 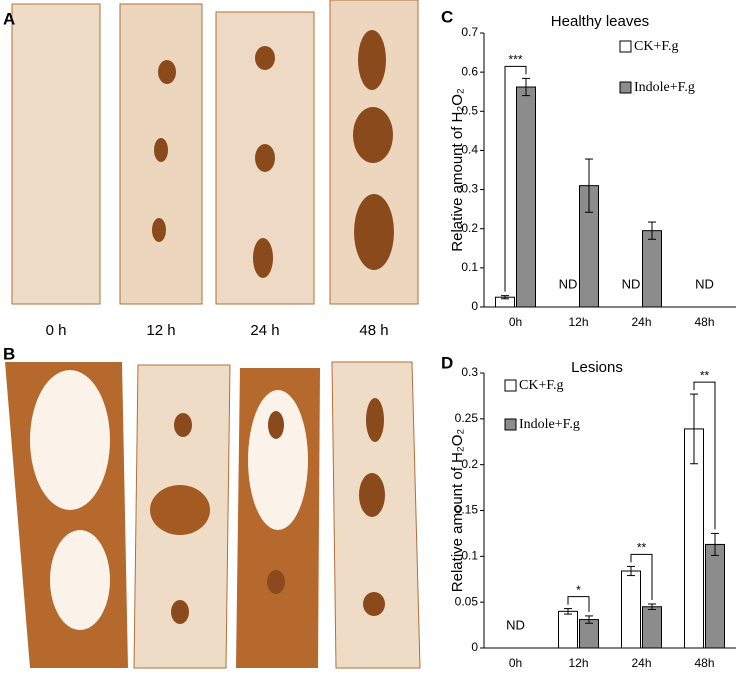 What do you see at coordinates (469, 110) in the screenshot?
I see `y-tick-label: 0.5` at bounding box center [469, 110].